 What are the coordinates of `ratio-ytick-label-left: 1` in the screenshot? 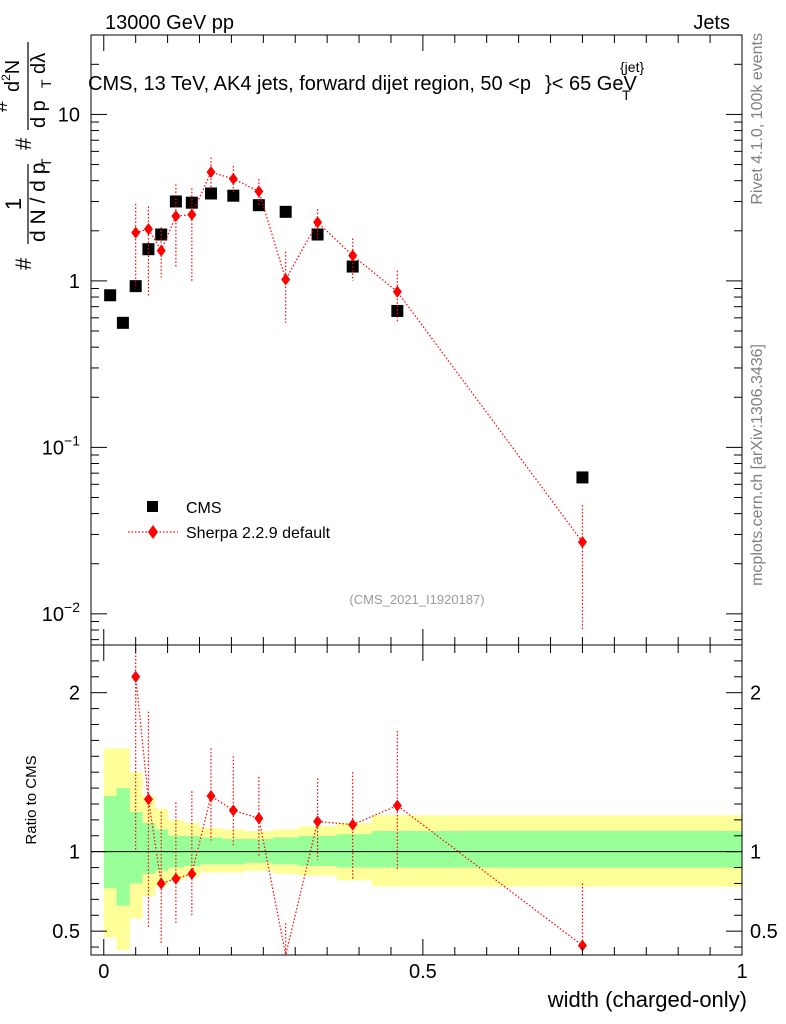 It's located at (74, 853).